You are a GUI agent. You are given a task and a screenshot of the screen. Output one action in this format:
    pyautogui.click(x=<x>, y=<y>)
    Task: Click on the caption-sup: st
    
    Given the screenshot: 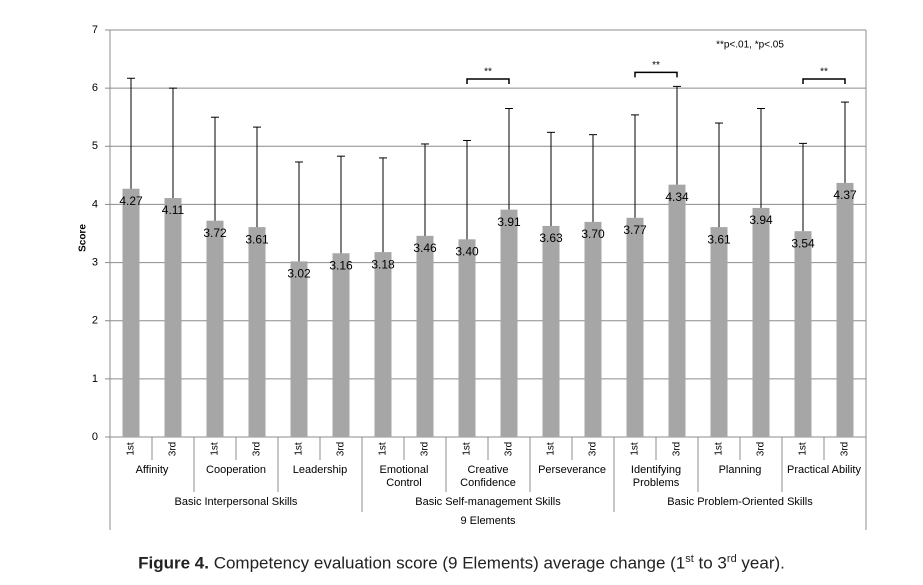 What is the action you would take?
    pyautogui.click(x=689, y=559)
    